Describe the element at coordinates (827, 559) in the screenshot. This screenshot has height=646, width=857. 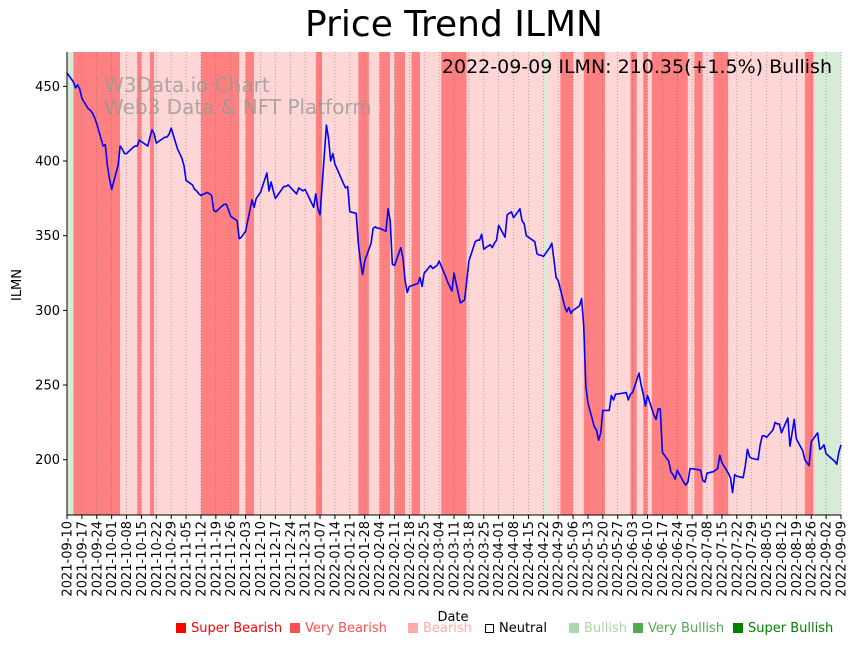
I see `x-tick-label: 2022-09-02` at that location.